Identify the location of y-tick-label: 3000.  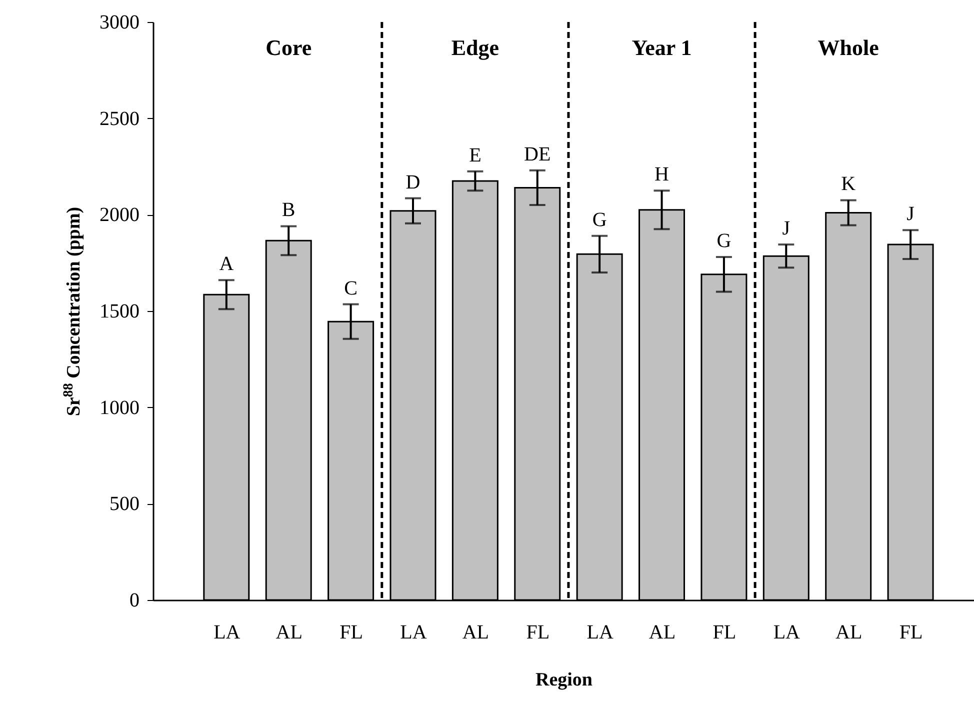
(120, 23).